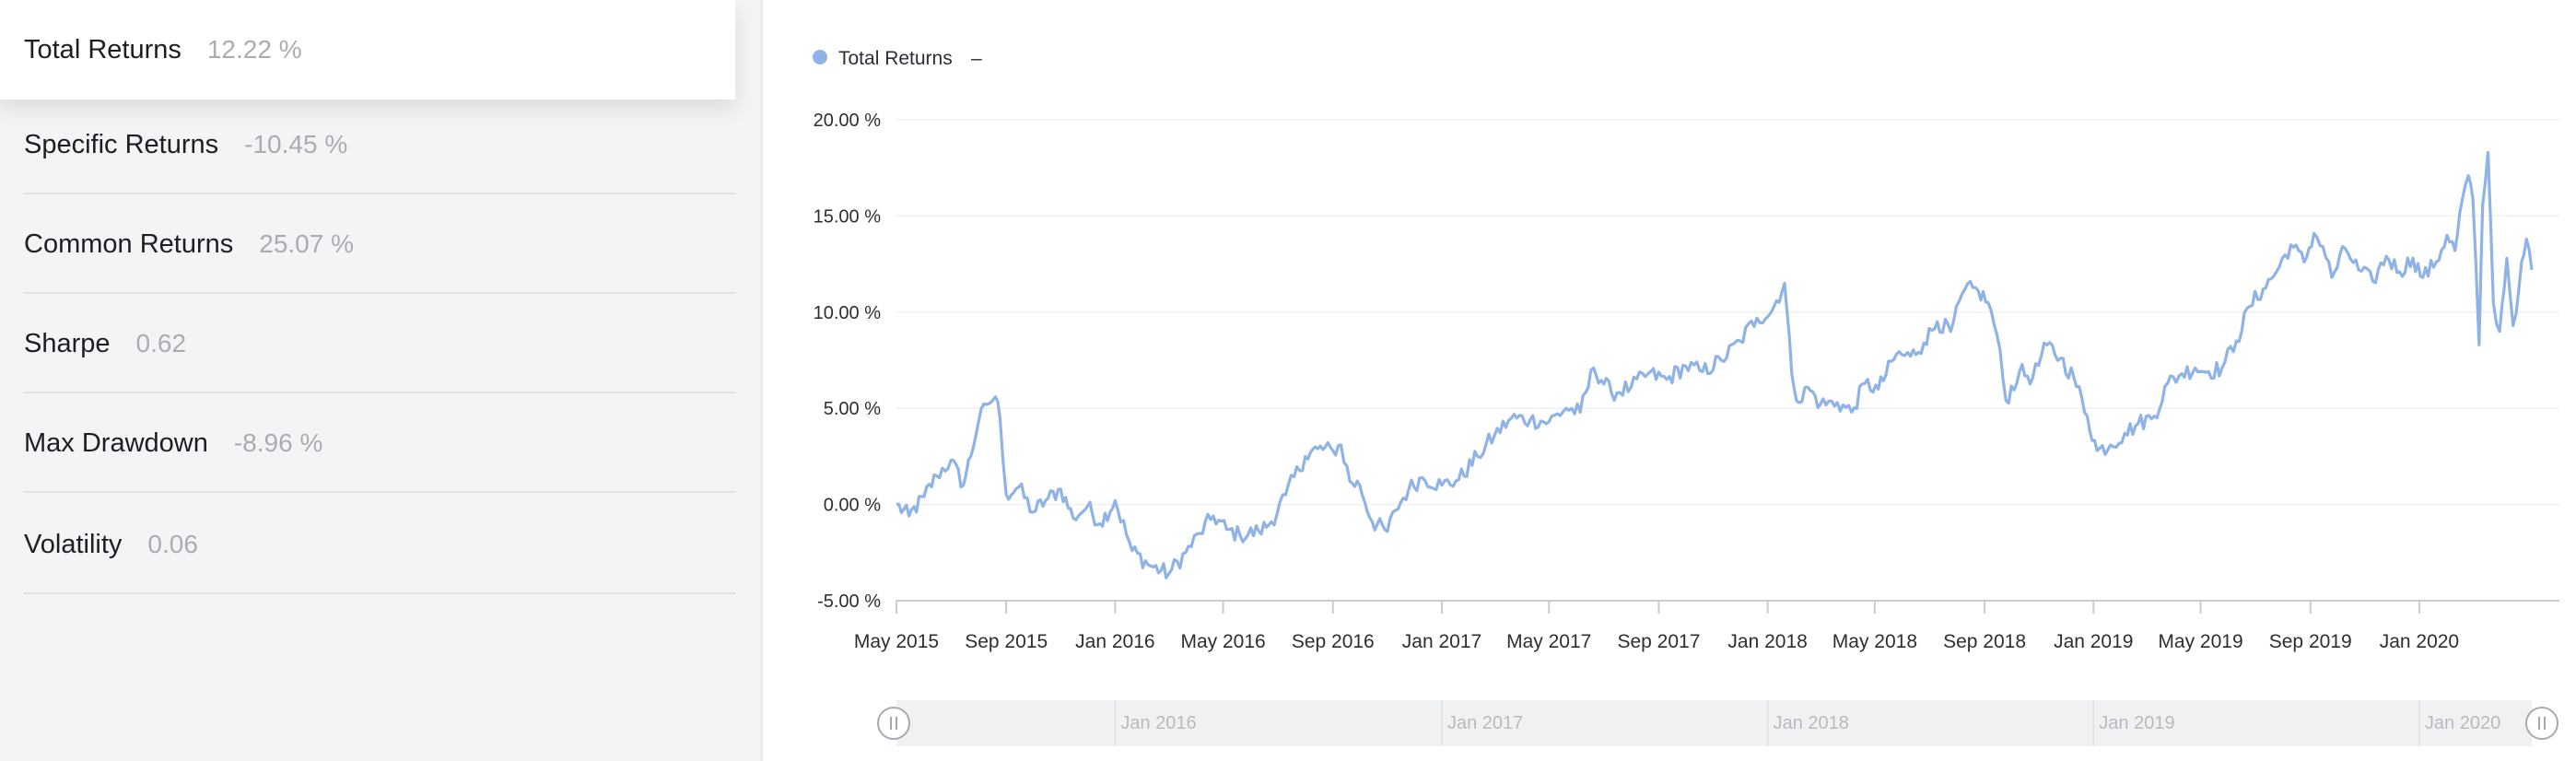  Describe the element at coordinates (1158, 723) in the screenshot. I see `navigator-label: Jan 2016` at that location.